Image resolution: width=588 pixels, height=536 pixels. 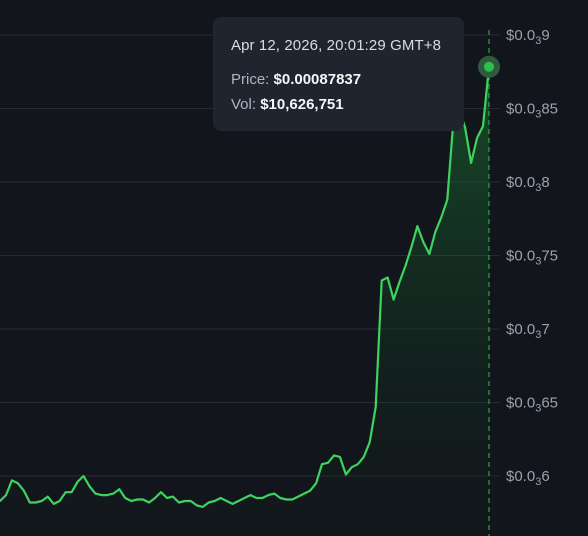 What do you see at coordinates (347, 104) in the screenshot?
I see `tooltip-volume-row: Vol: $10,626,751` at bounding box center [347, 104].